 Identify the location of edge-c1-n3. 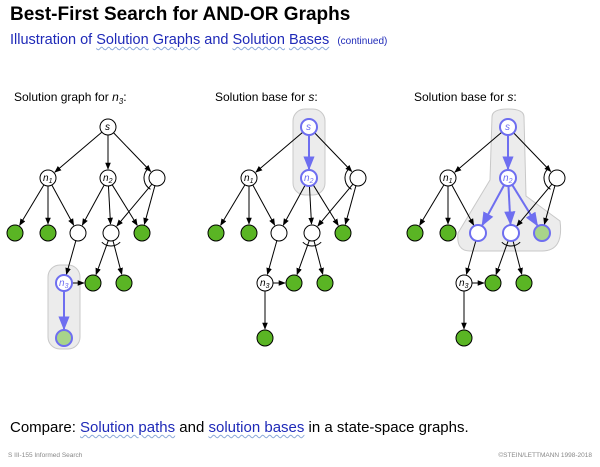
(471, 258).